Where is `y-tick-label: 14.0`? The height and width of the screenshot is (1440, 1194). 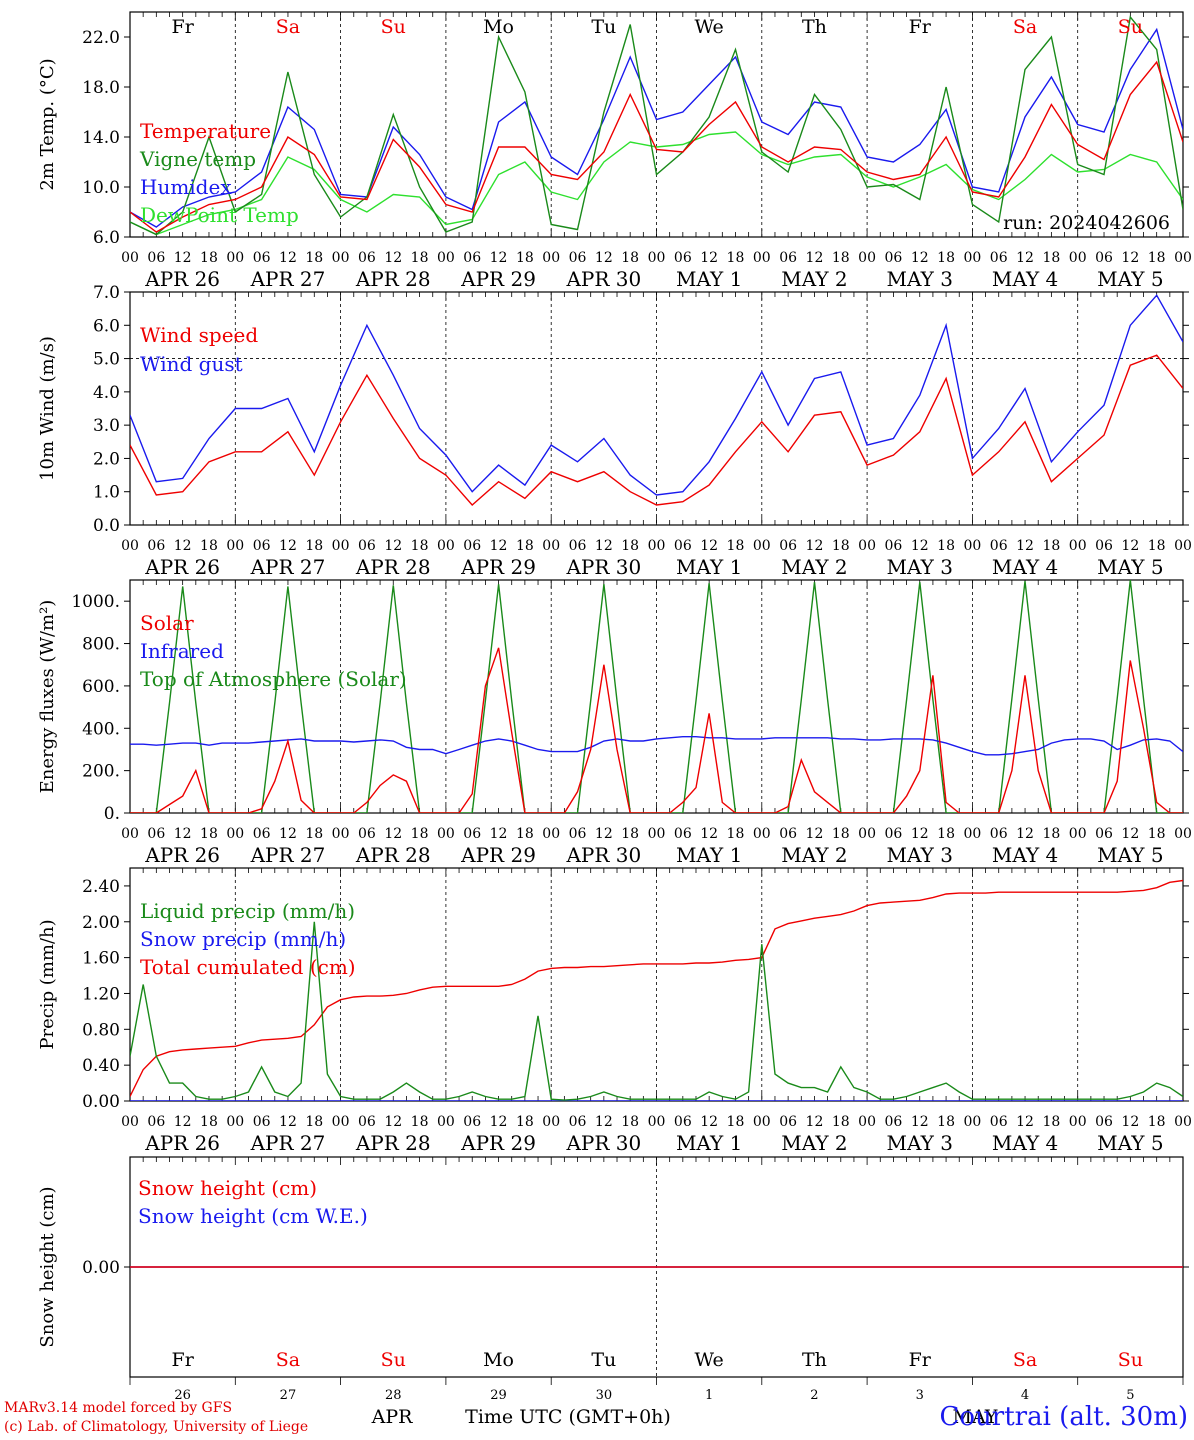
y-tick-label: 14.0 is located at coordinates (101, 138).